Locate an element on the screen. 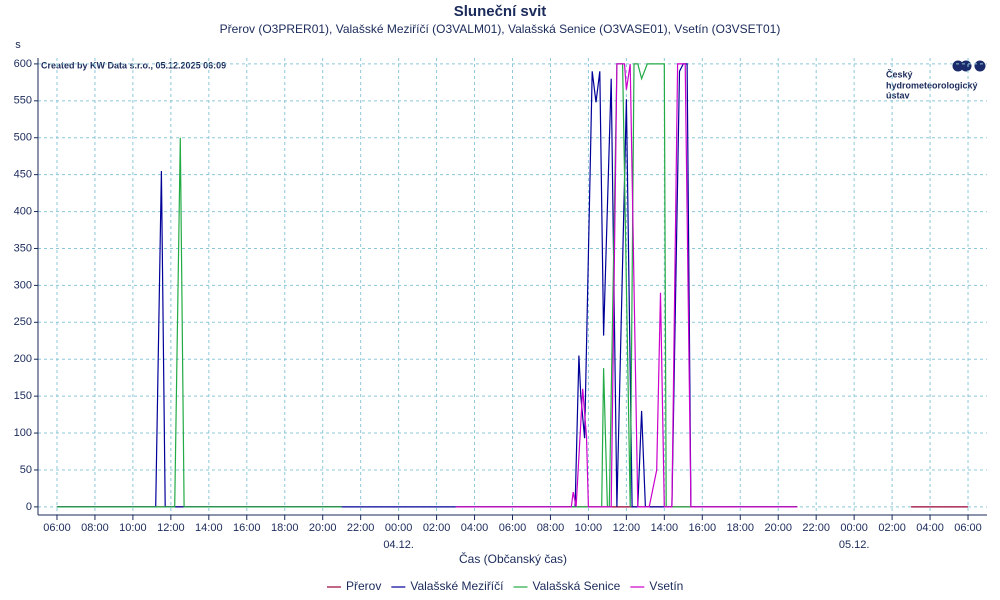 The width and height of the screenshot is (1000, 600). y-tick-label: 50 is located at coordinates (26, 470).